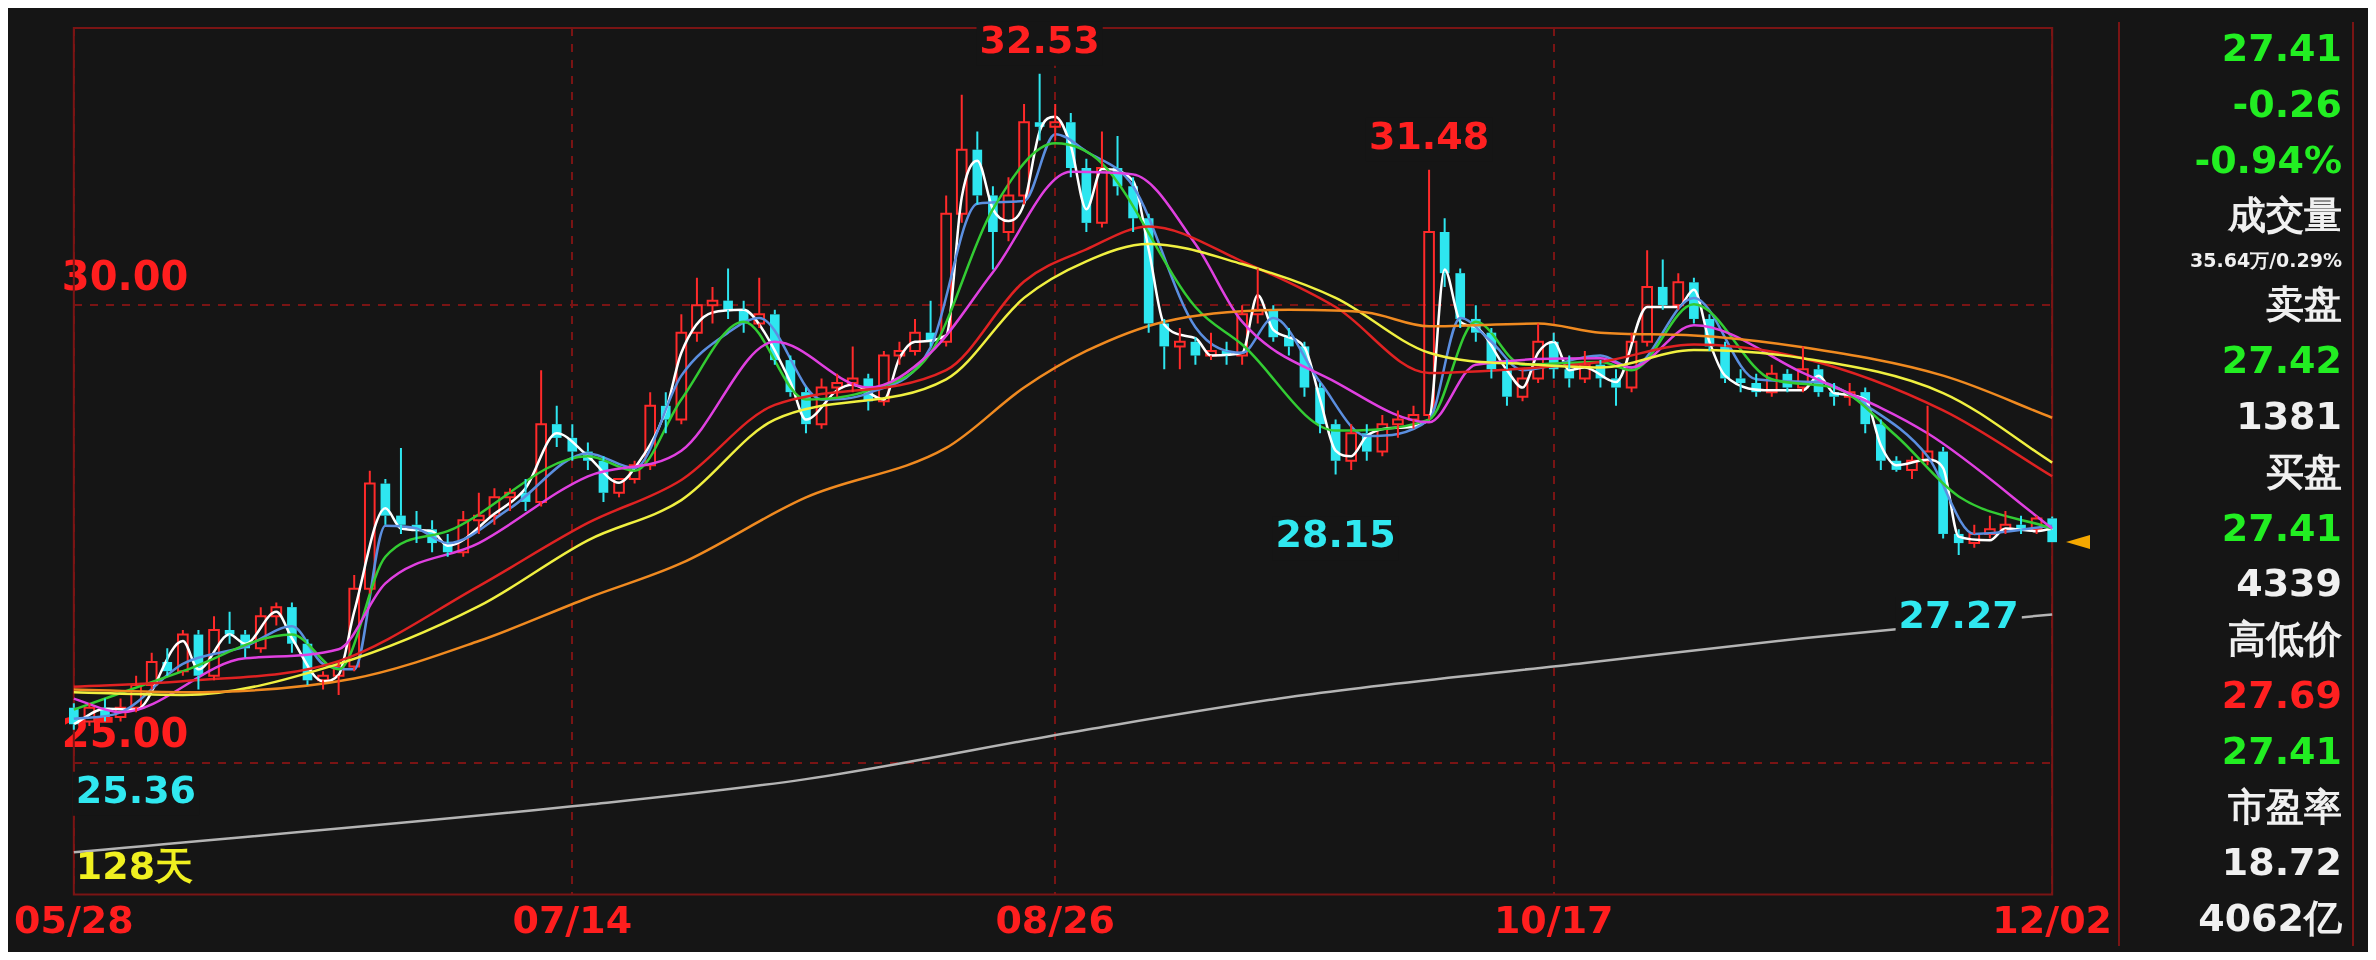 Image resolution: width=2376 pixels, height=960 pixels. I want to click on text: 1381, so click(2288, 416).